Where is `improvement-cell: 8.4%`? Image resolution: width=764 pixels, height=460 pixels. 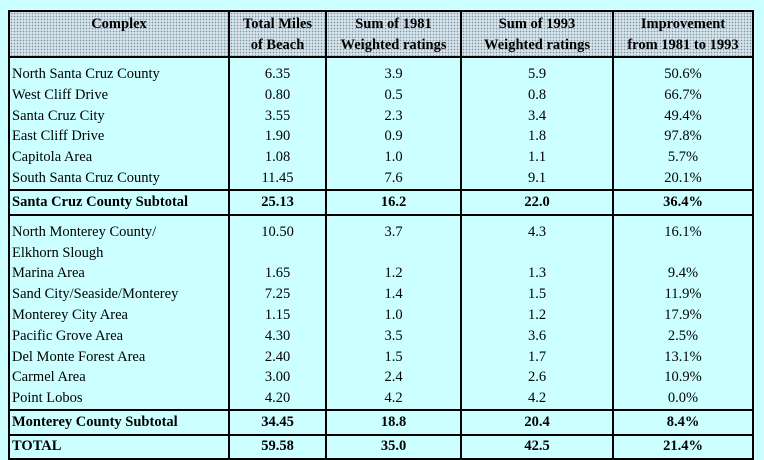
improvement-cell: 8.4% is located at coordinates (683, 422).